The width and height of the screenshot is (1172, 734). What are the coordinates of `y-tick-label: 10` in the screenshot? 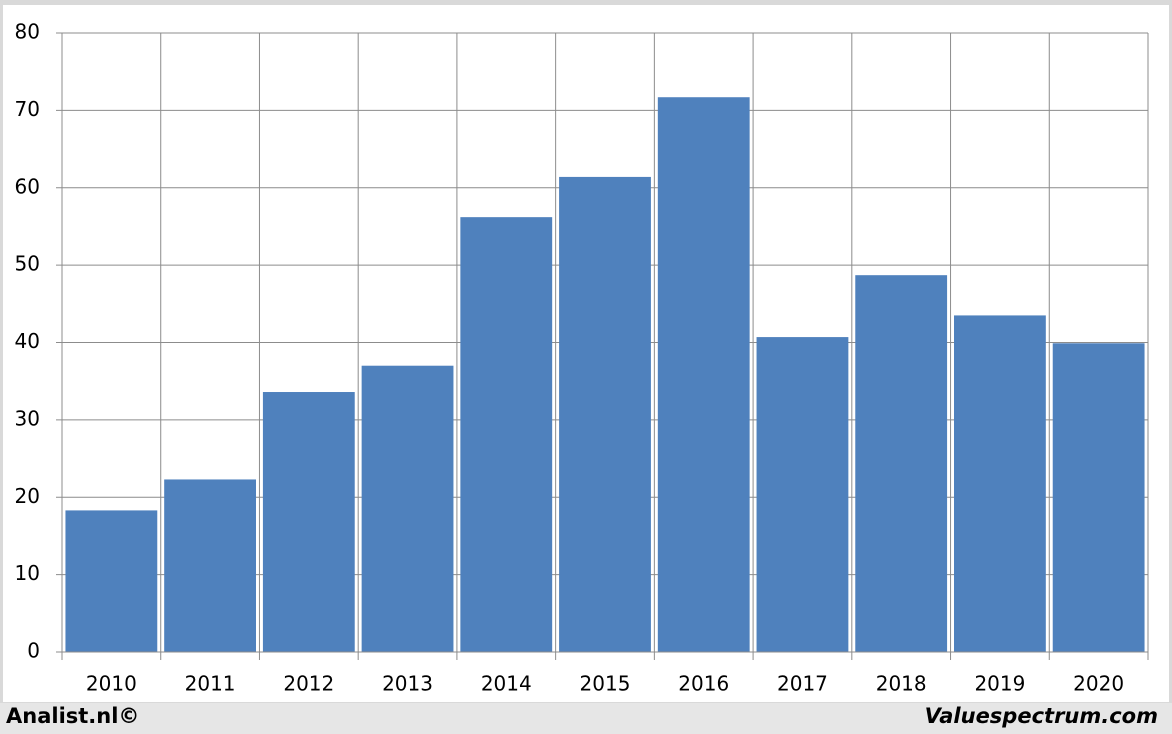 It's located at (27, 573).